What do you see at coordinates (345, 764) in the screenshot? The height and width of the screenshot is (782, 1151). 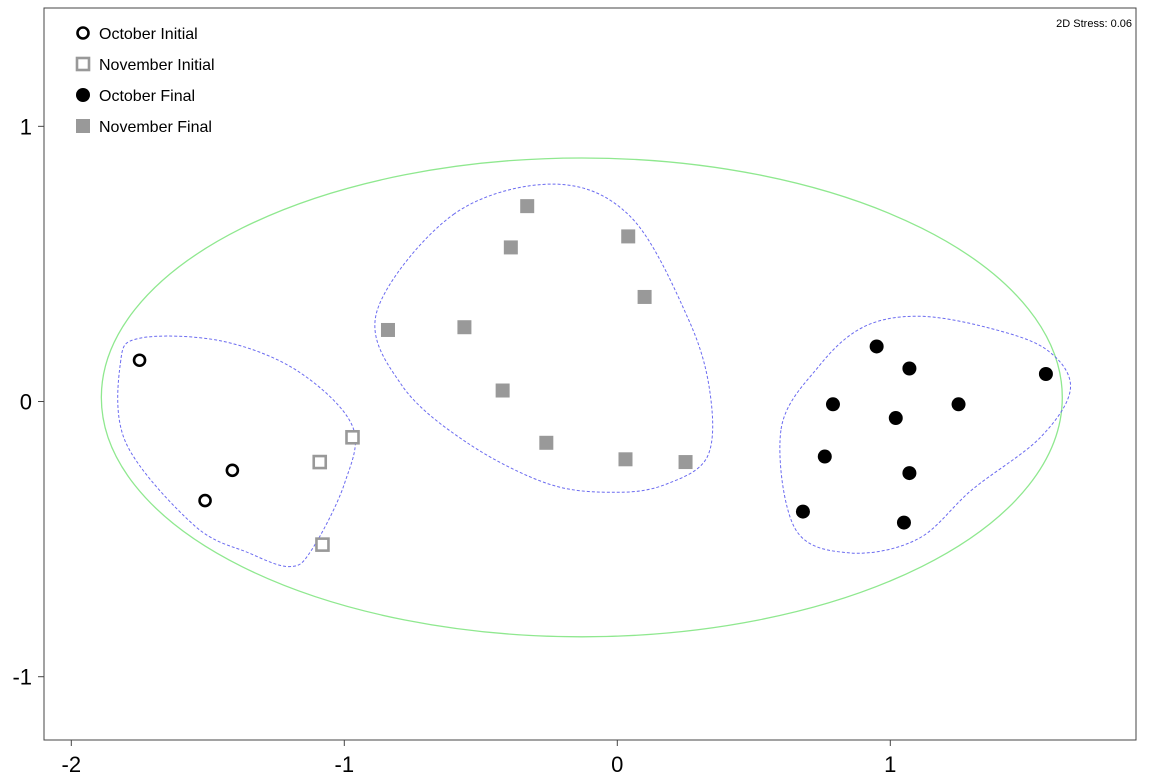 I see `x-tick-label: -1` at bounding box center [345, 764].